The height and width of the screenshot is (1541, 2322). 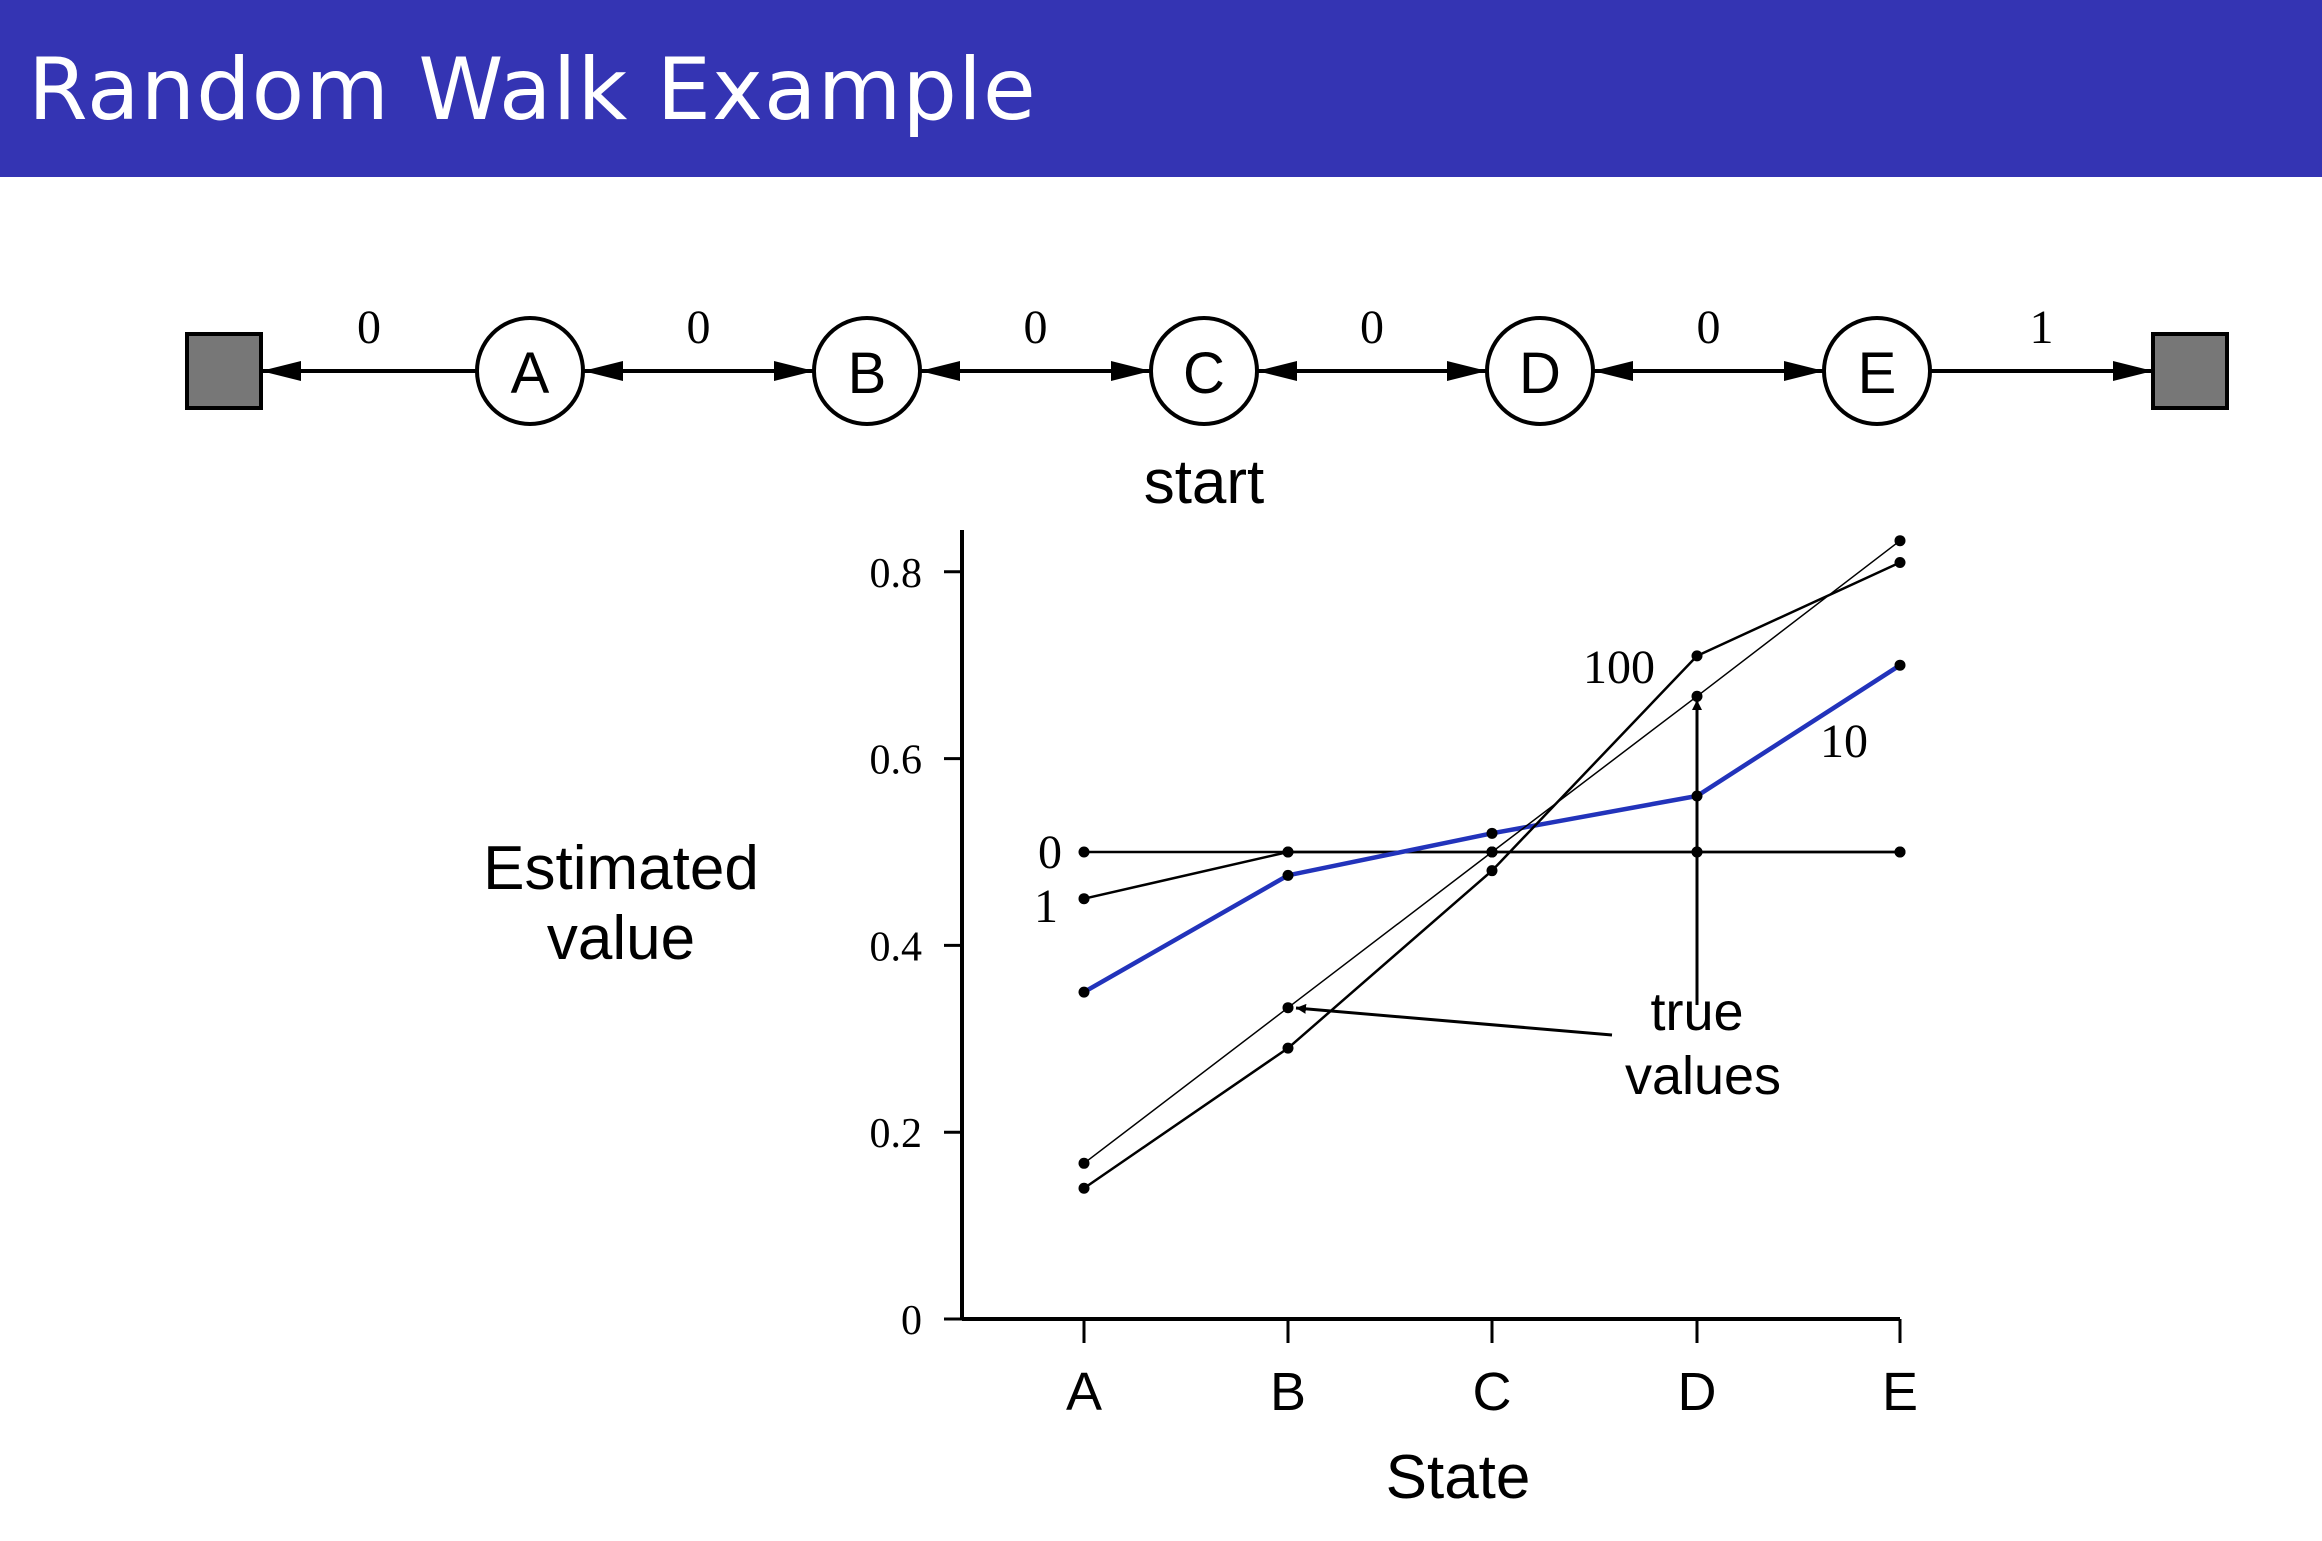 I want to click on series-label-100: 100, so click(x=1619, y=667).